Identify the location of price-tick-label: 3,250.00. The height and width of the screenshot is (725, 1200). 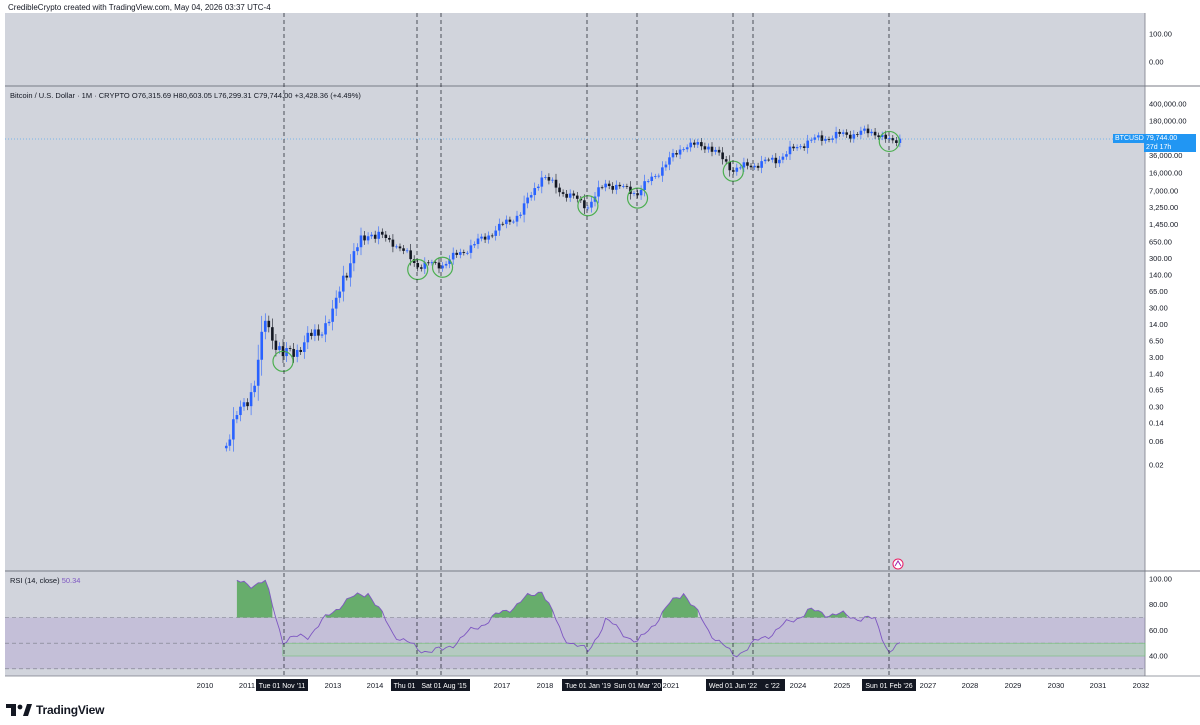
(1163, 207).